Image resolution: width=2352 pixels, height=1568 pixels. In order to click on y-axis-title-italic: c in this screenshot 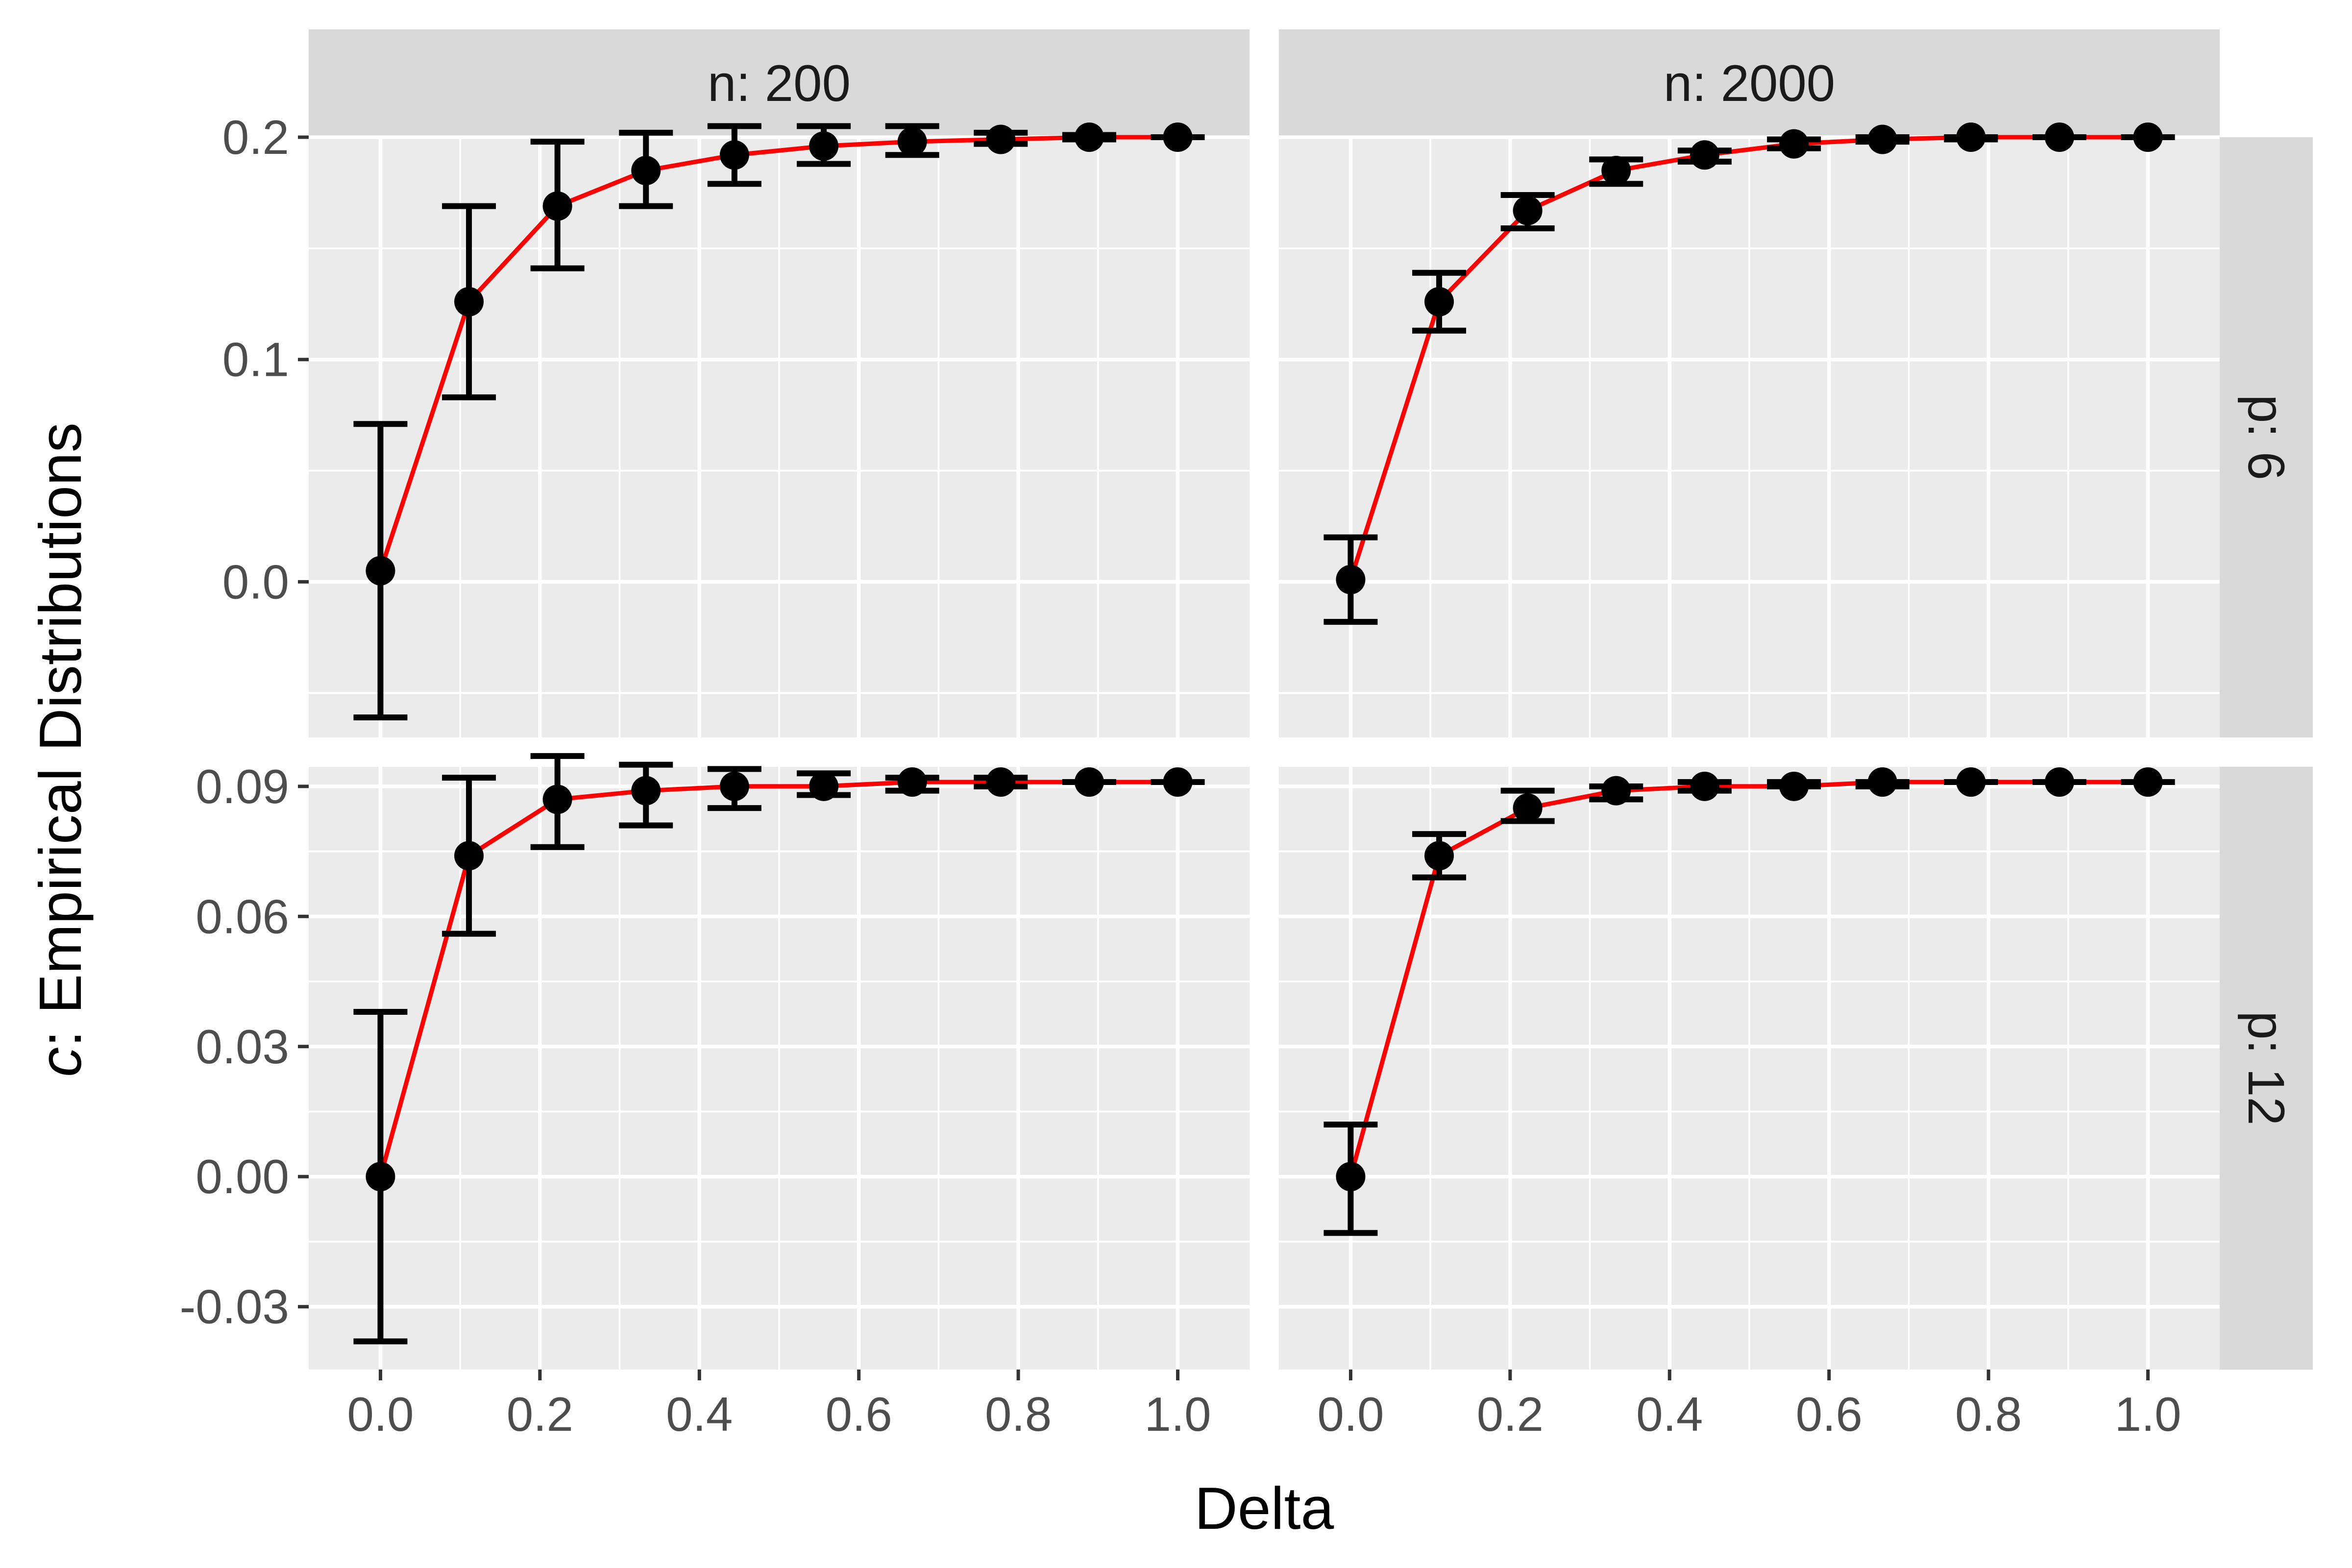, I will do `click(60, 1062)`.